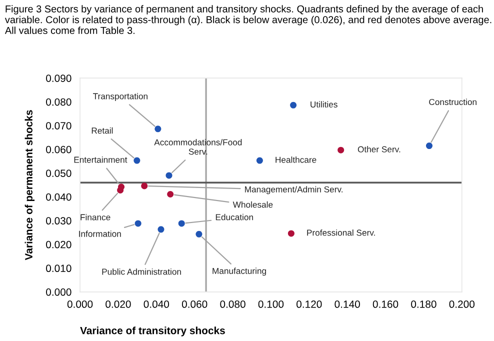 The height and width of the screenshot is (341, 494). What do you see at coordinates (347, 304) in the screenshot?
I see `x-tick-label: 0.140` at bounding box center [347, 304].